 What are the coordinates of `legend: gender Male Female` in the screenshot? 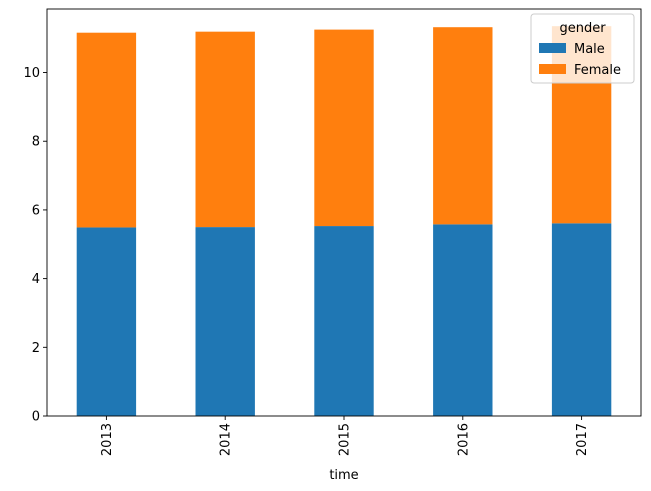 It's located at (582, 48).